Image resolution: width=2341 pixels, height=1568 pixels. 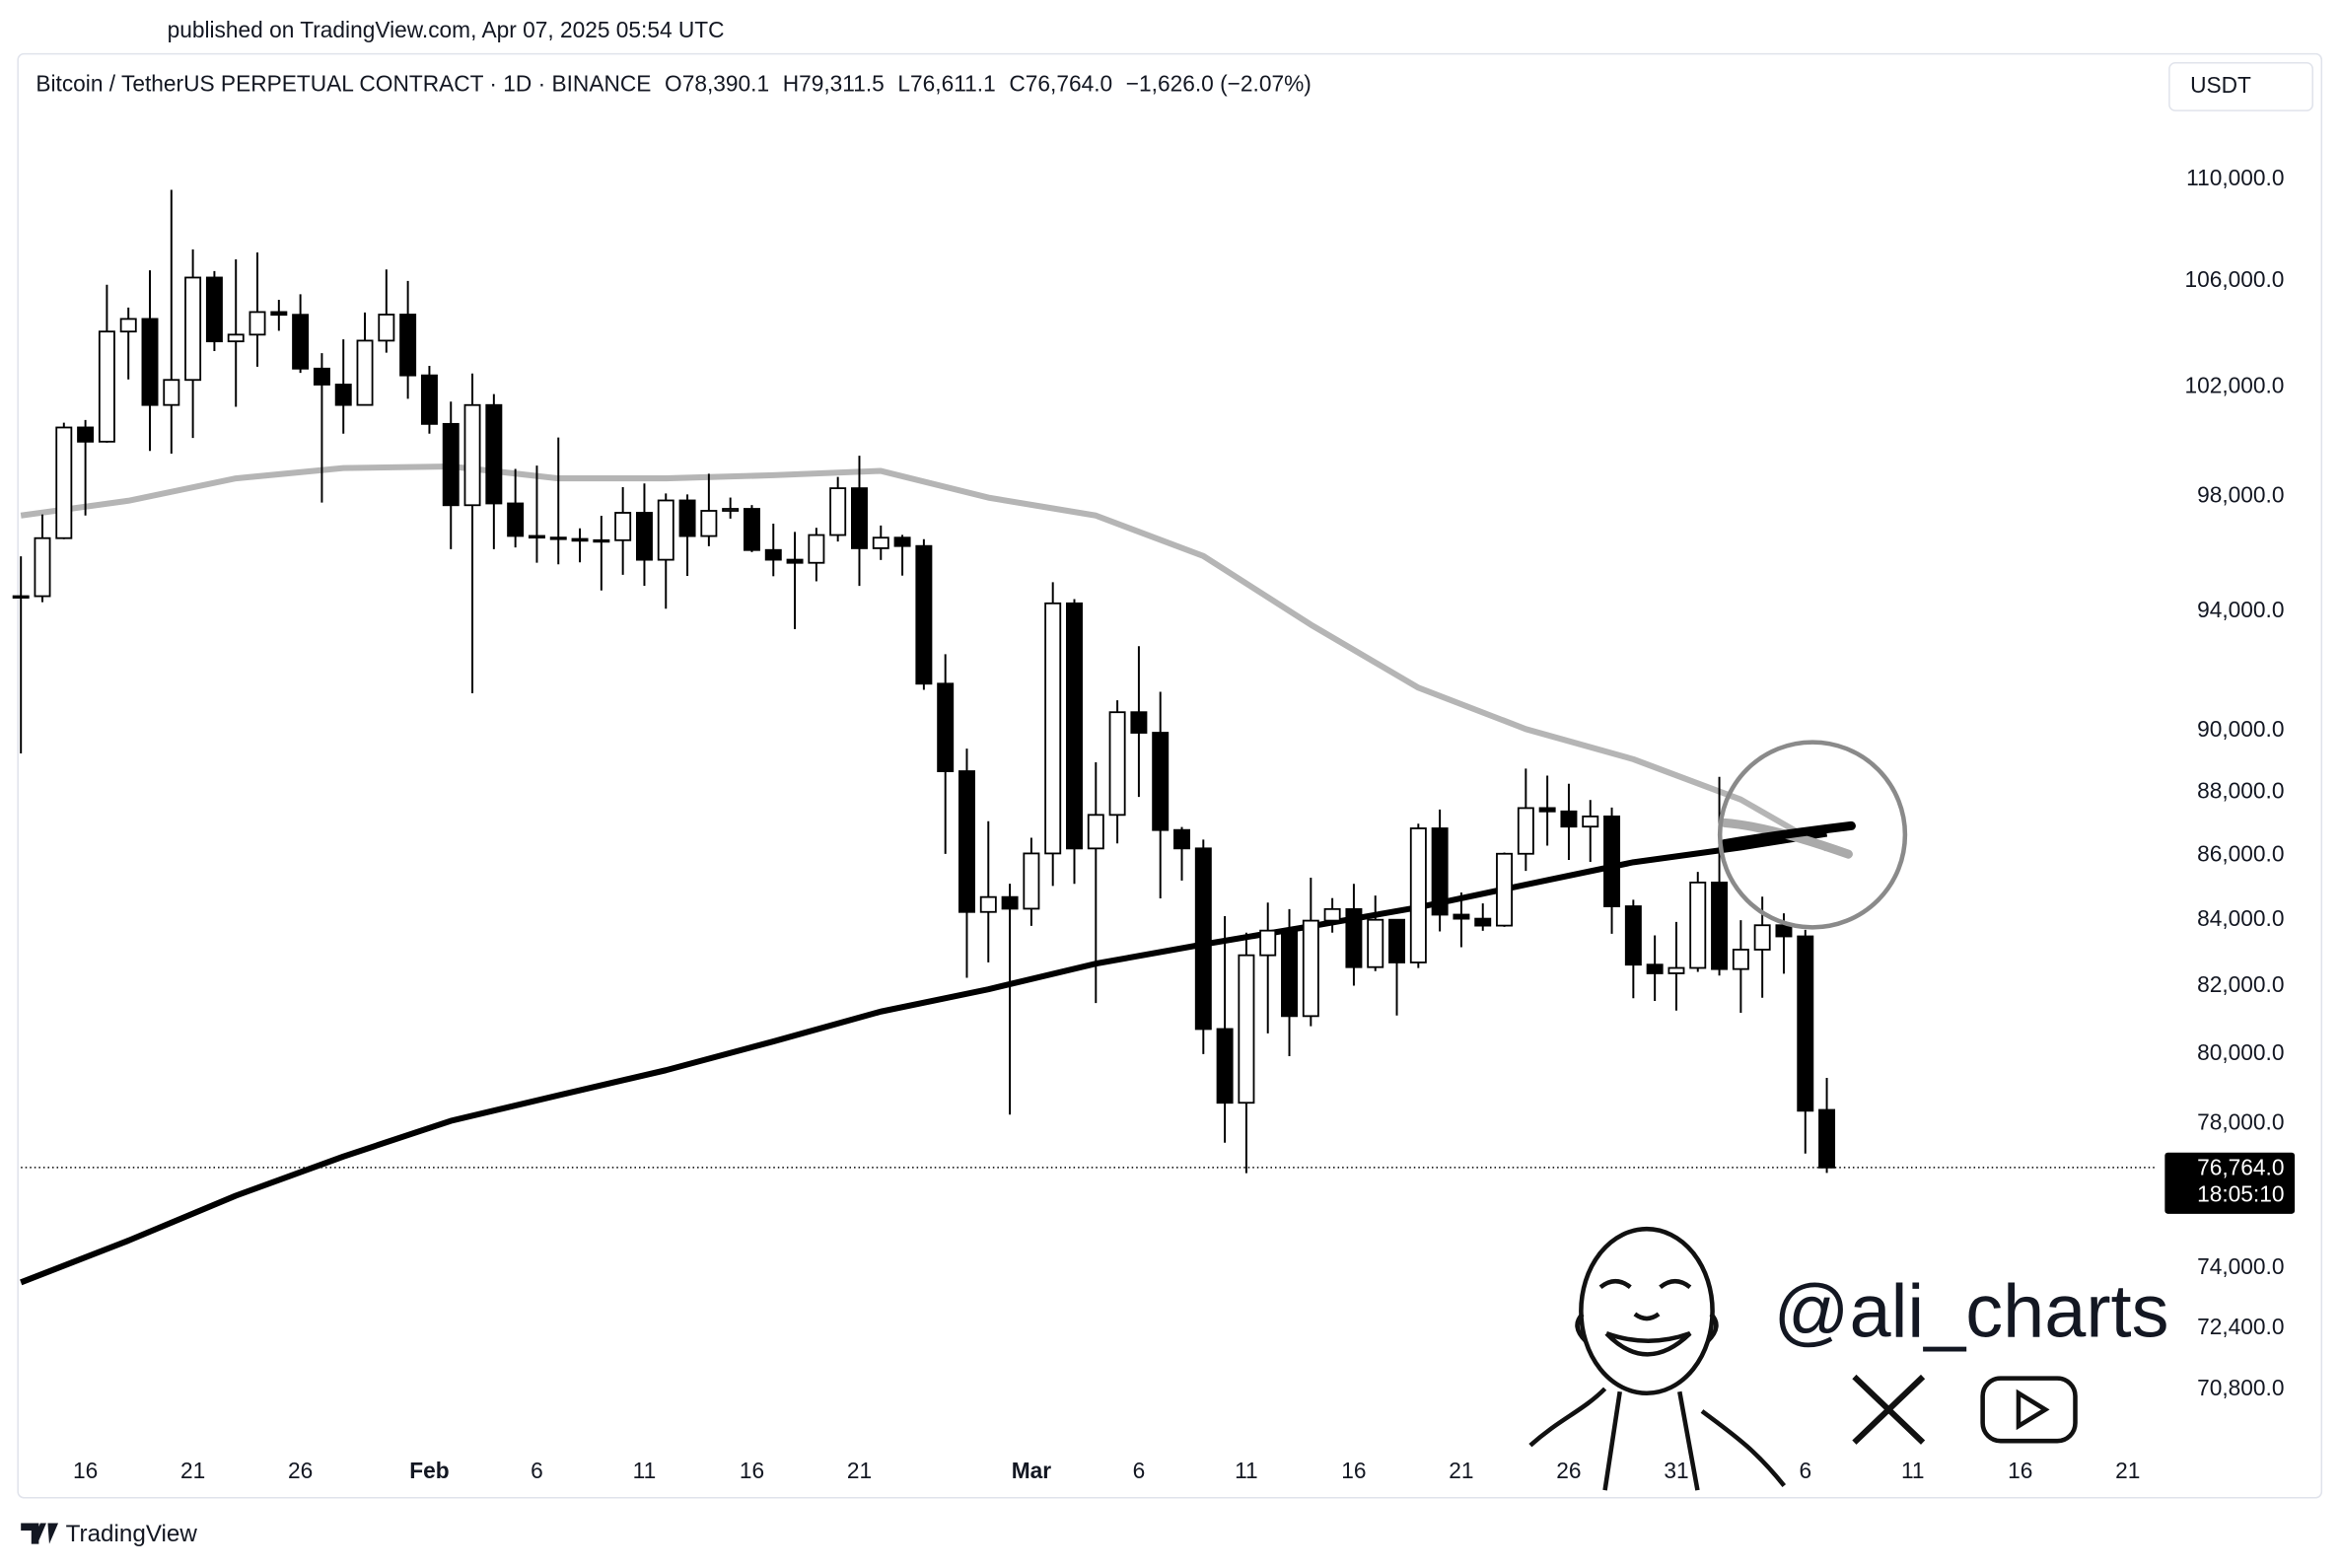 I want to click on ohlc-low: L76,611.1, so click(x=946, y=83).